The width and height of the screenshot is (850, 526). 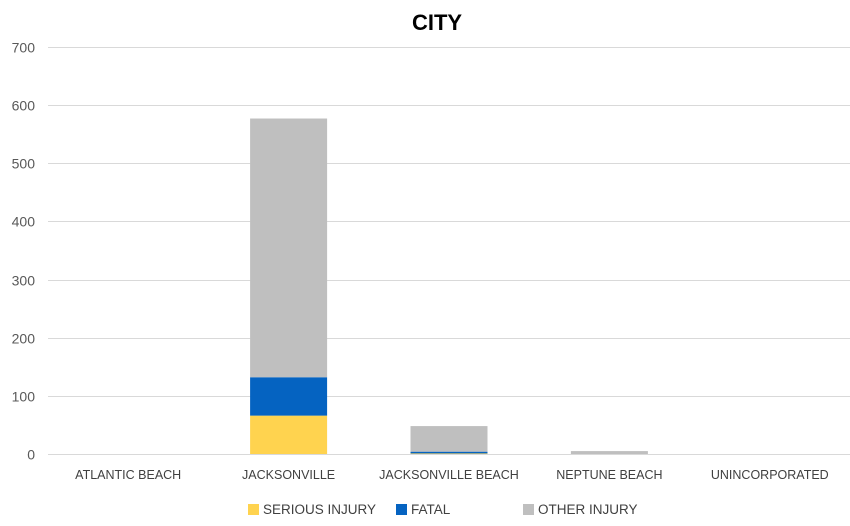 What do you see at coordinates (588, 509) in the screenshot?
I see `legend-label: OTHER INJURY` at bounding box center [588, 509].